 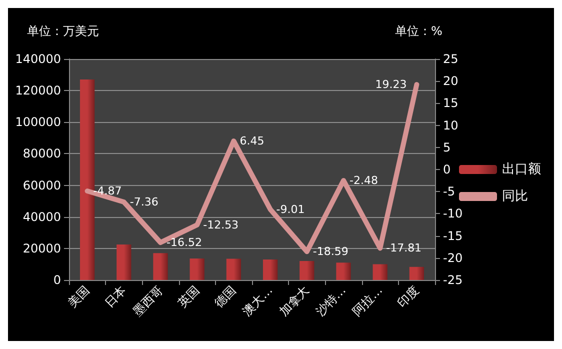 I want to click on y2-tick-label: 10, so click(x=450, y=125).